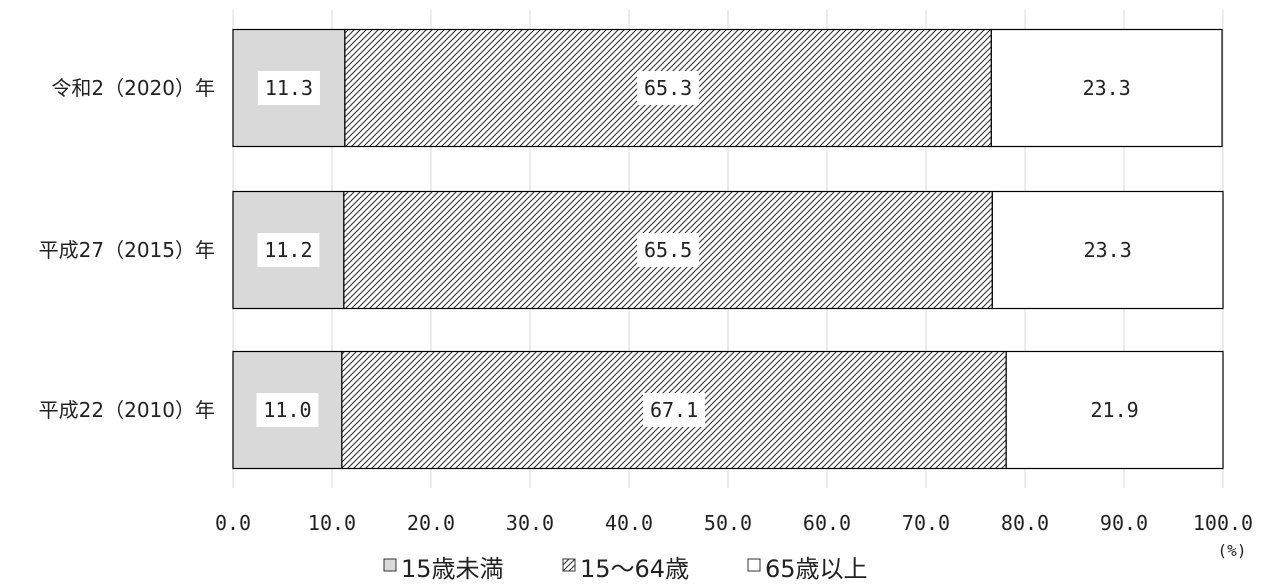 The image size is (1268, 585). What do you see at coordinates (1223, 523) in the screenshot?
I see `x-tick-label: 100.0` at bounding box center [1223, 523].